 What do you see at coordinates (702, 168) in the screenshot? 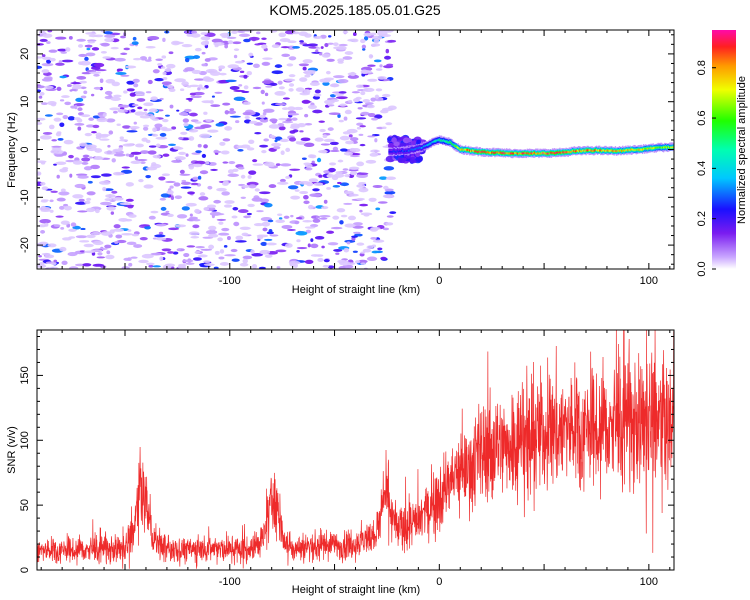
I see `colorbar-tick-label: 0.4` at bounding box center [702, 168].